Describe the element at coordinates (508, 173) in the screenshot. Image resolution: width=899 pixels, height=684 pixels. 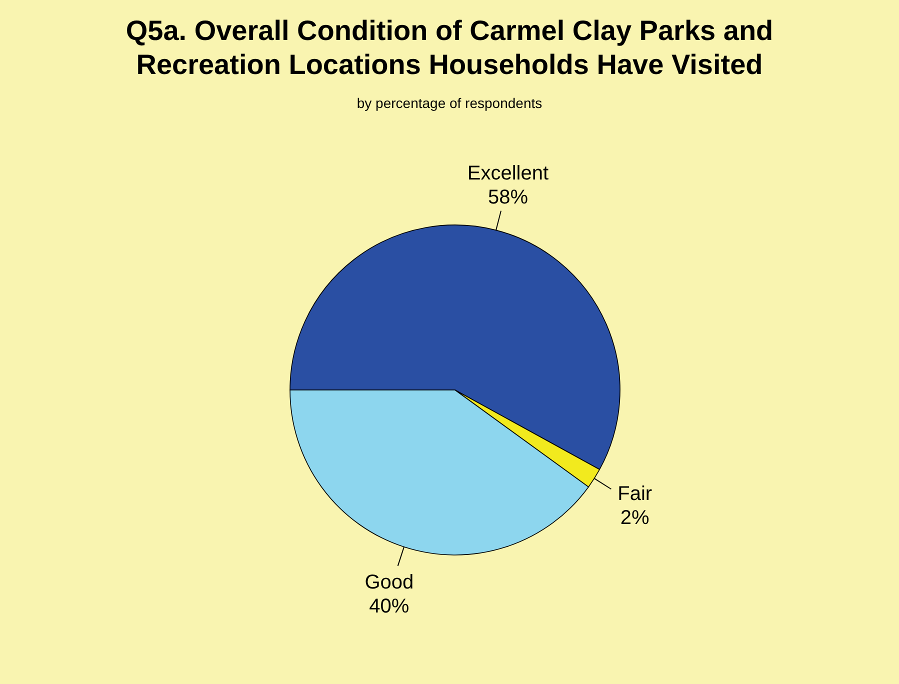
I see `slice-label: Excellent` at that location.